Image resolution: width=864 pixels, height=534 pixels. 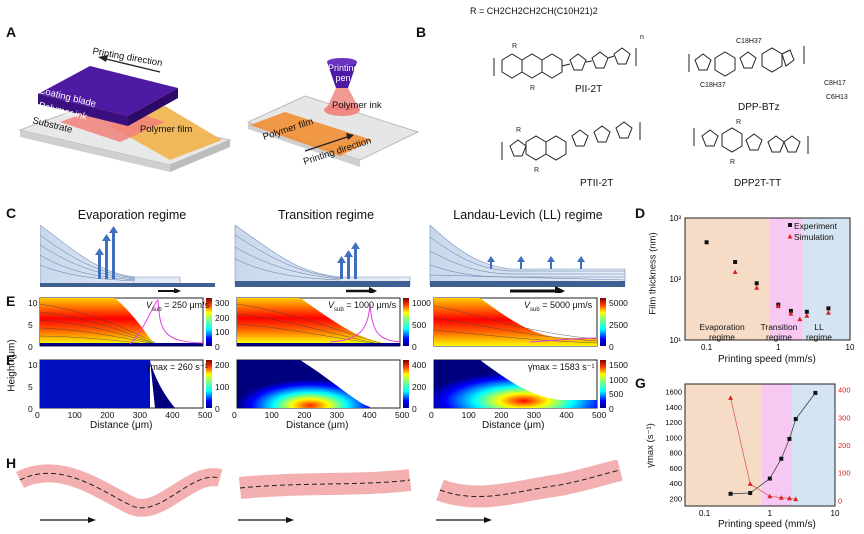 I want to click on y-tick-label: 200, so click(x=675, y=498).